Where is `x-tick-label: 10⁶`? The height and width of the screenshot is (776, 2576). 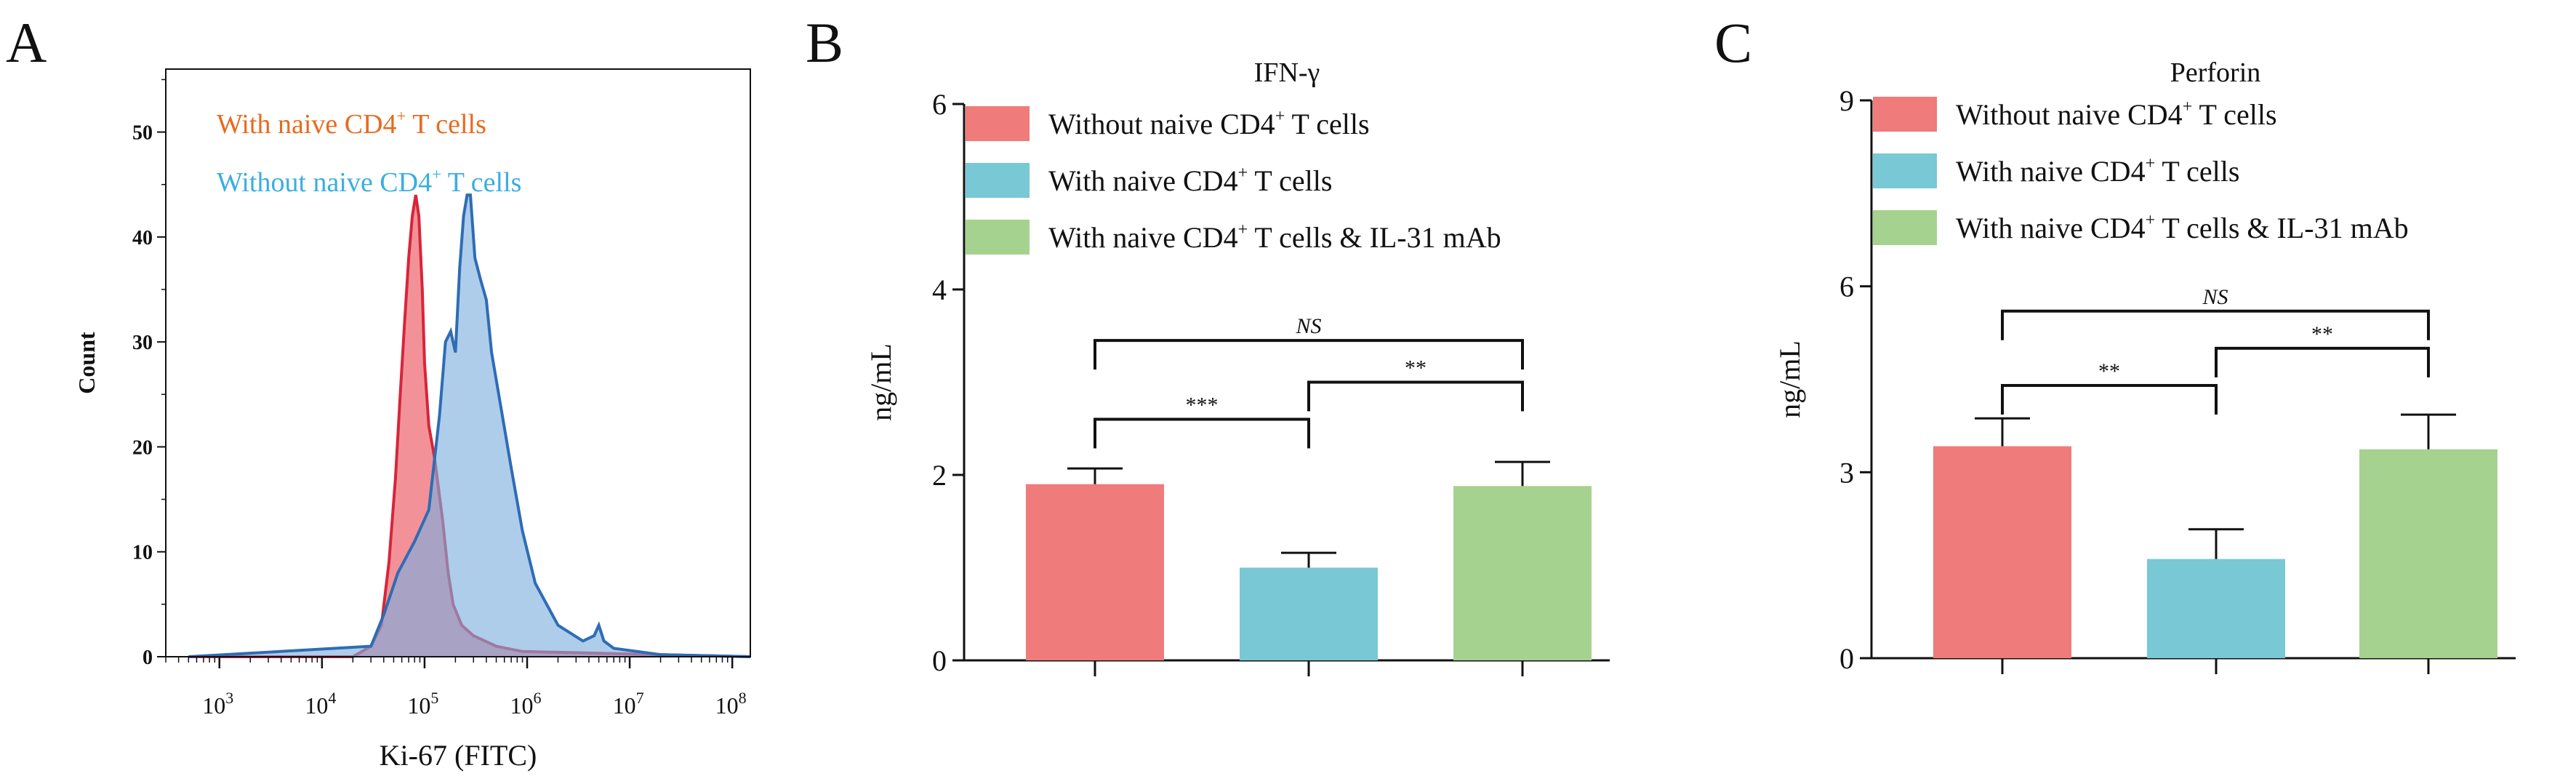 x-tick-label: 10⁶ is located at coordinates (526, 704).